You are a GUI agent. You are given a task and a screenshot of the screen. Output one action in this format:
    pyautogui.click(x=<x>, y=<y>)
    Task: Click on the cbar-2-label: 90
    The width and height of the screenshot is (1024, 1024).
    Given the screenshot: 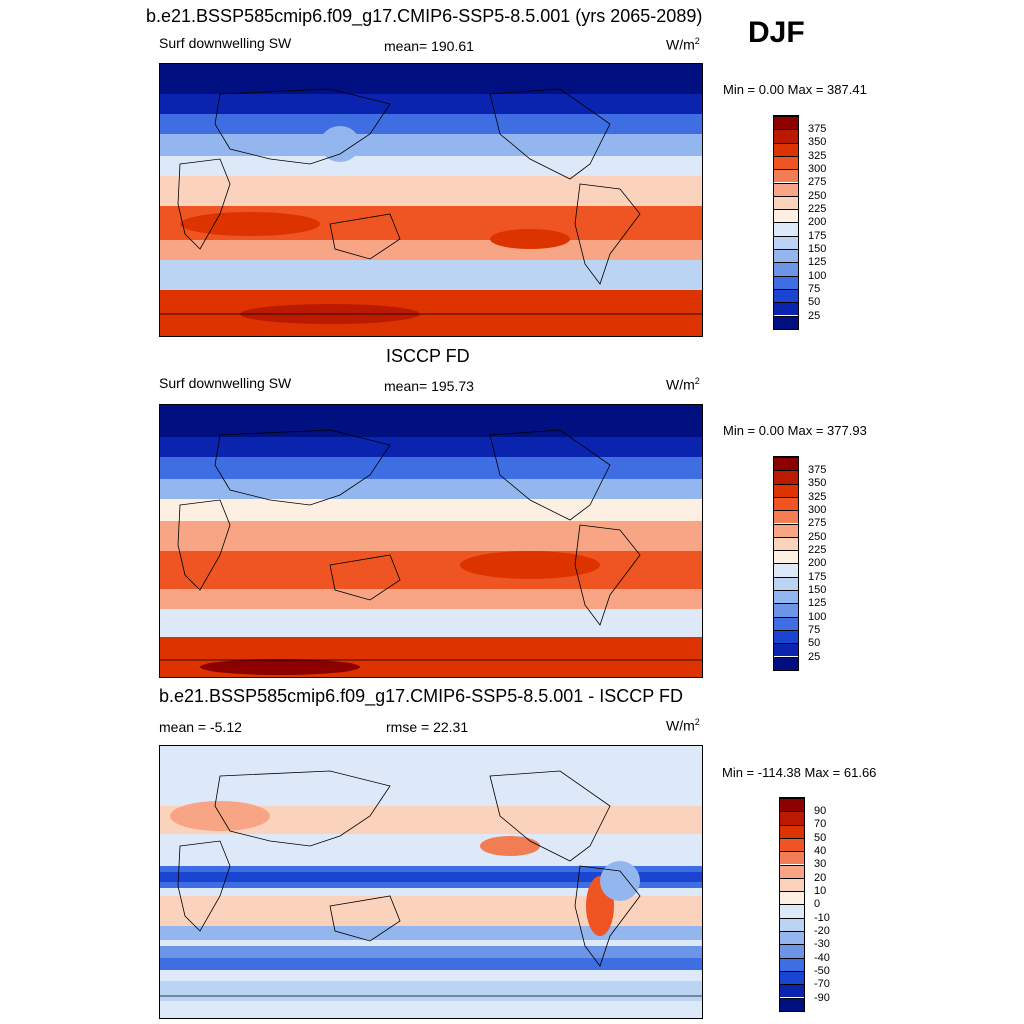 What is the action you would take?
    pyautogui.click(x=820, y=811)
    